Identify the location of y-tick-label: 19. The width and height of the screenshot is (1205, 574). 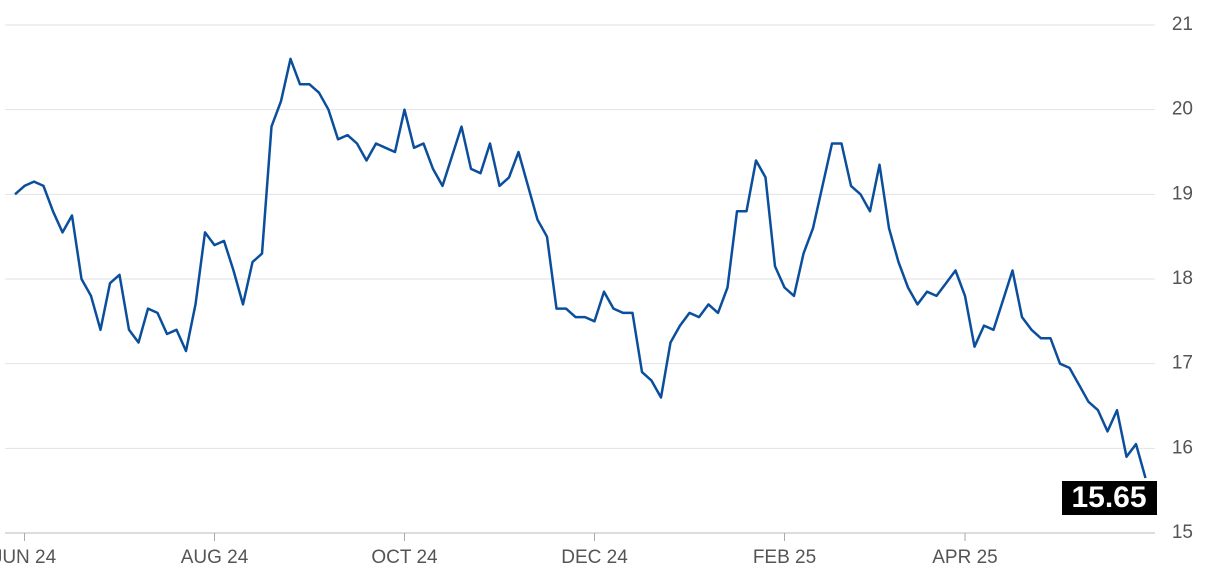
(1182, 193).